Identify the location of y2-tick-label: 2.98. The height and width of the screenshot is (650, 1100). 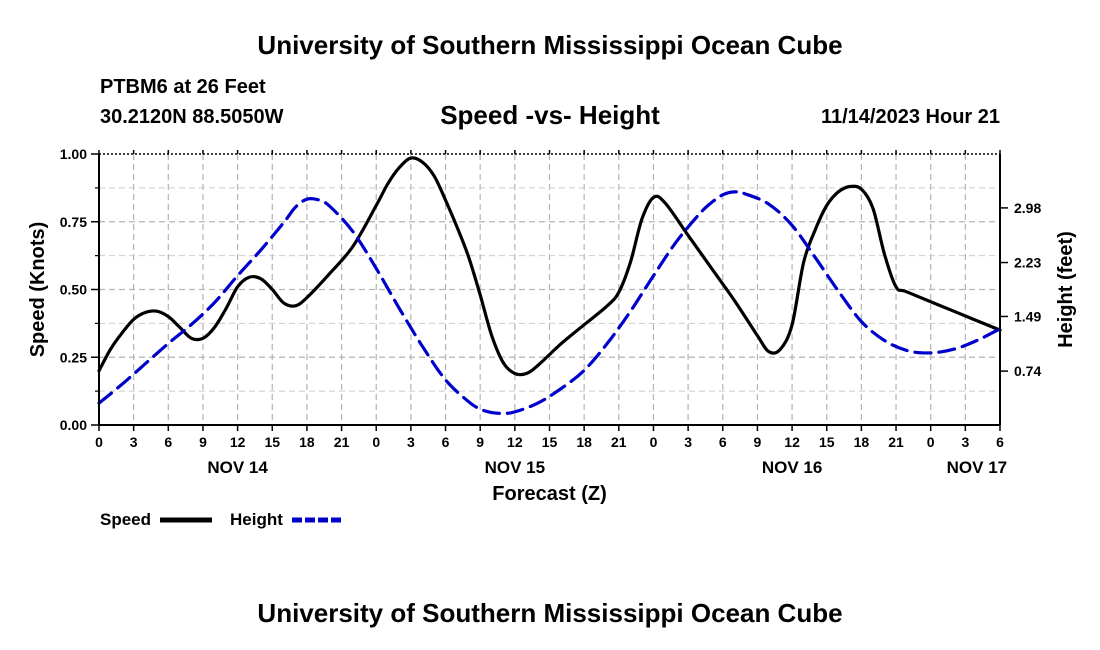
(1027, 208).